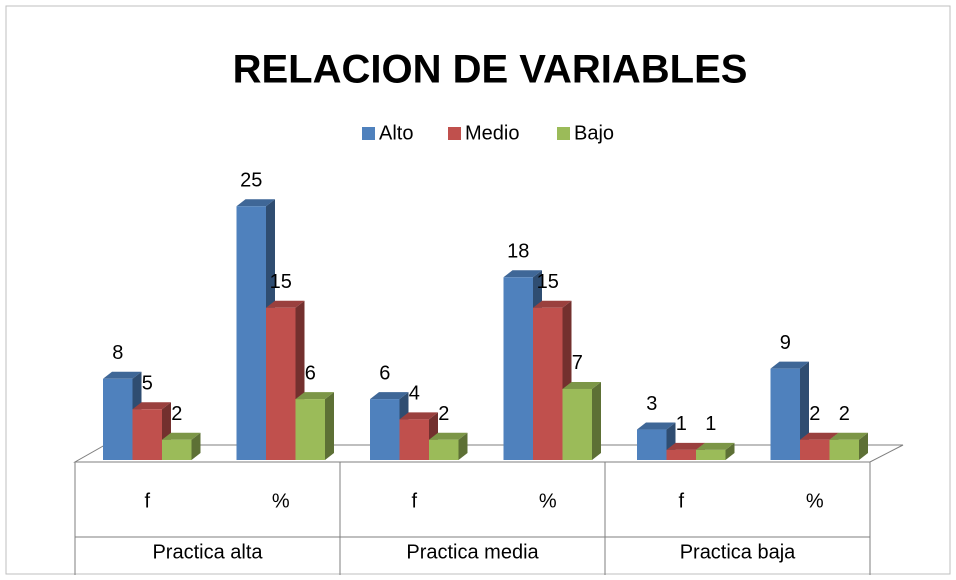 The image size is (956, 580). What do you see at coordinates (651, 404) in the screenshot?
I see `data-label: 3` at bounding box center [651, 404].